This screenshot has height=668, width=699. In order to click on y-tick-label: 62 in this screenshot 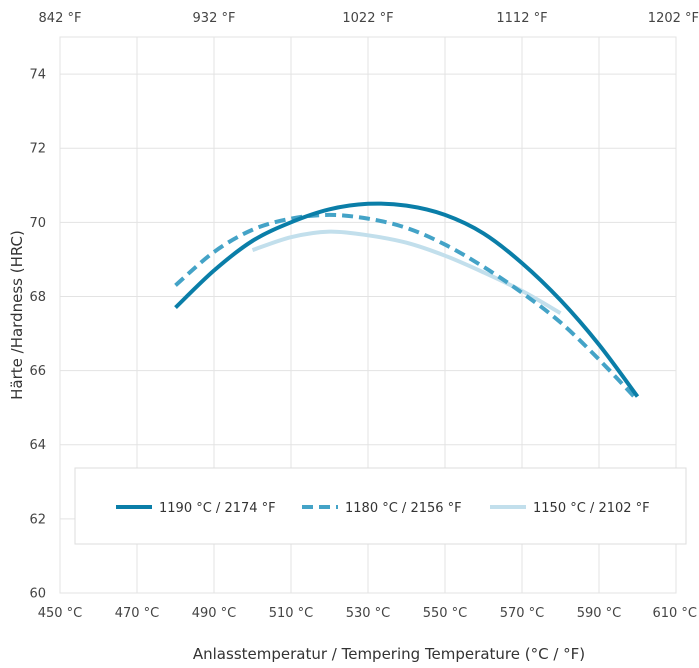, I will do `click(37, 519)`.